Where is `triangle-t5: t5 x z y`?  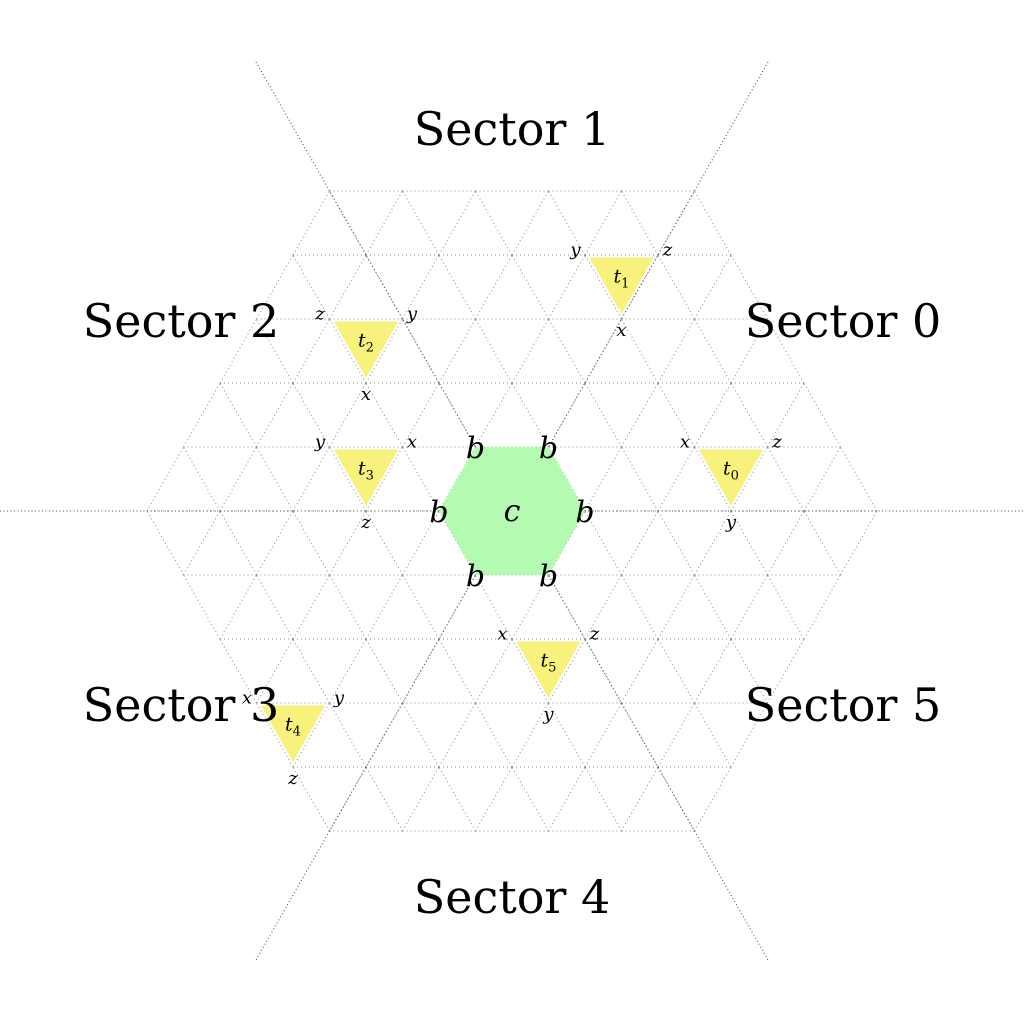
triangle-t5: t5 x z y is located at coordinates (548, 674).